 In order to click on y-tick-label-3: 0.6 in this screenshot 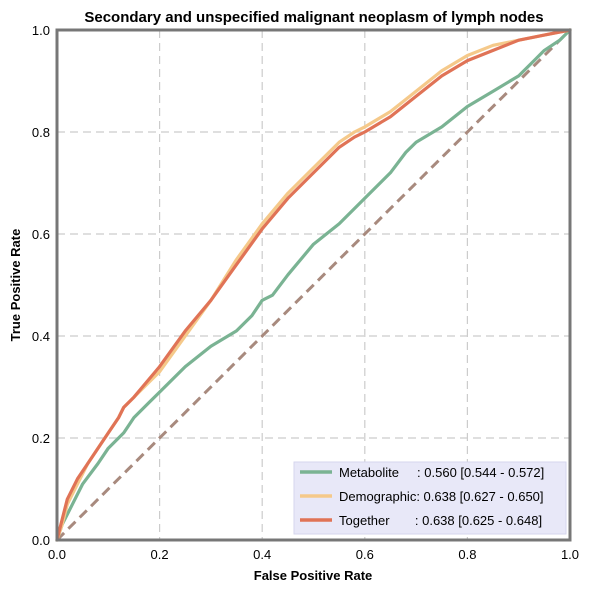, I will do `click(41, 234)`.